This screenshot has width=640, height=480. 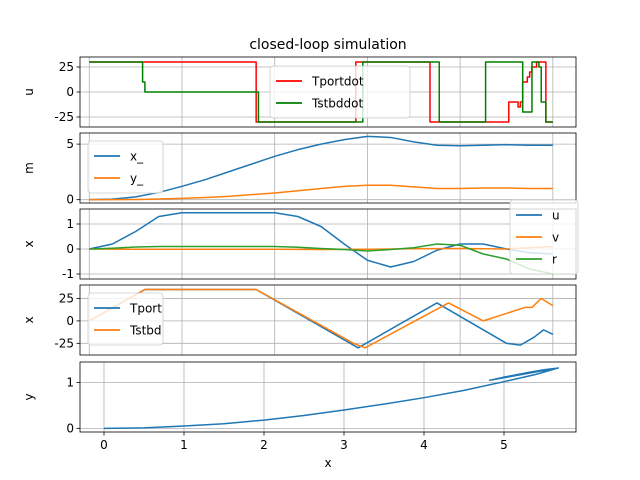 I want to click on u-panel: -25 0 25 u Tportdot Tstbddot, so click(x=299, y=92).